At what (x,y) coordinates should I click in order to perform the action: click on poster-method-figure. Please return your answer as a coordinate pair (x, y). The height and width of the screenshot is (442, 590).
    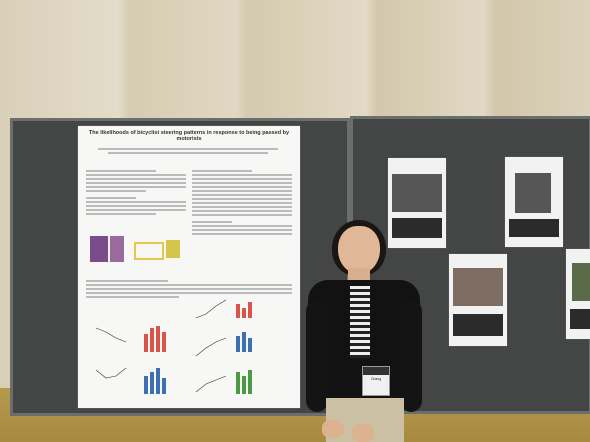
    Looking at the image, I should click on (138, 249).